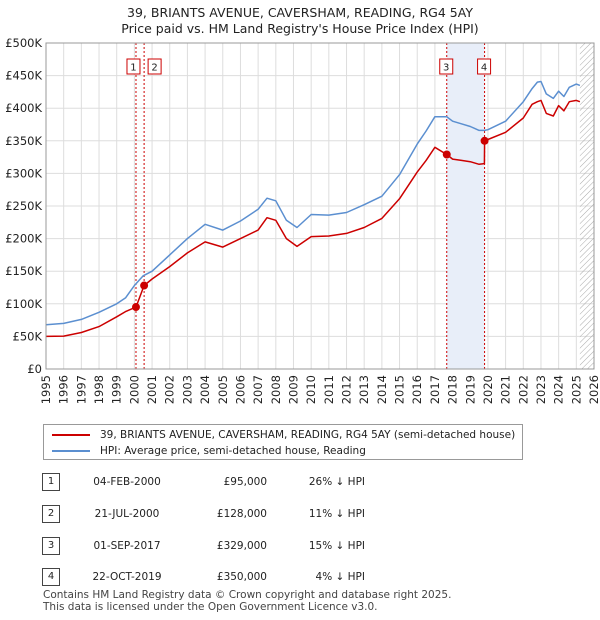 Image resolution: width=600 pixels, height=620 pixels. What do you see at coordinates (523, 389) in the screenshot?
I see `x-tick-label: 2022` at bounding box center [523, 389].